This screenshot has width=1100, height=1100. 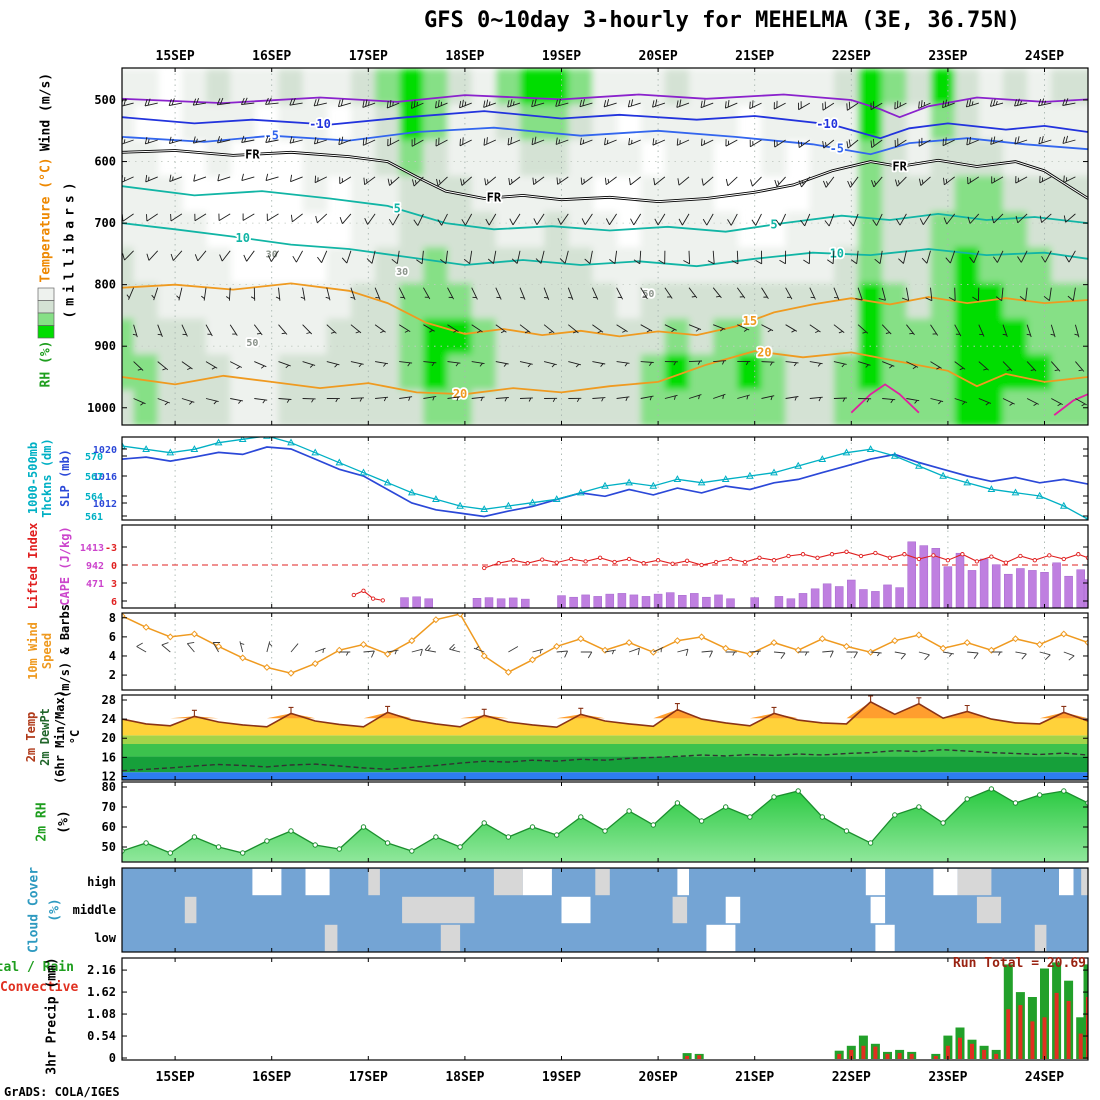 I want to click on axis-label-2m-temp: 2m Temp, so click(x=31, y=737).